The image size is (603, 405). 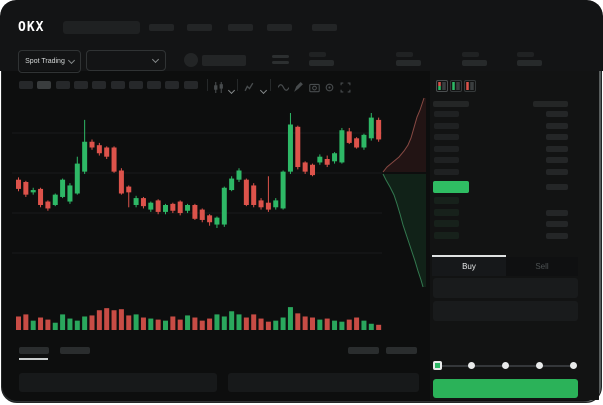 What do you see at coordinates (505, 288) in the screenshot?
I see `price-input` at bounding box center [505, 288].